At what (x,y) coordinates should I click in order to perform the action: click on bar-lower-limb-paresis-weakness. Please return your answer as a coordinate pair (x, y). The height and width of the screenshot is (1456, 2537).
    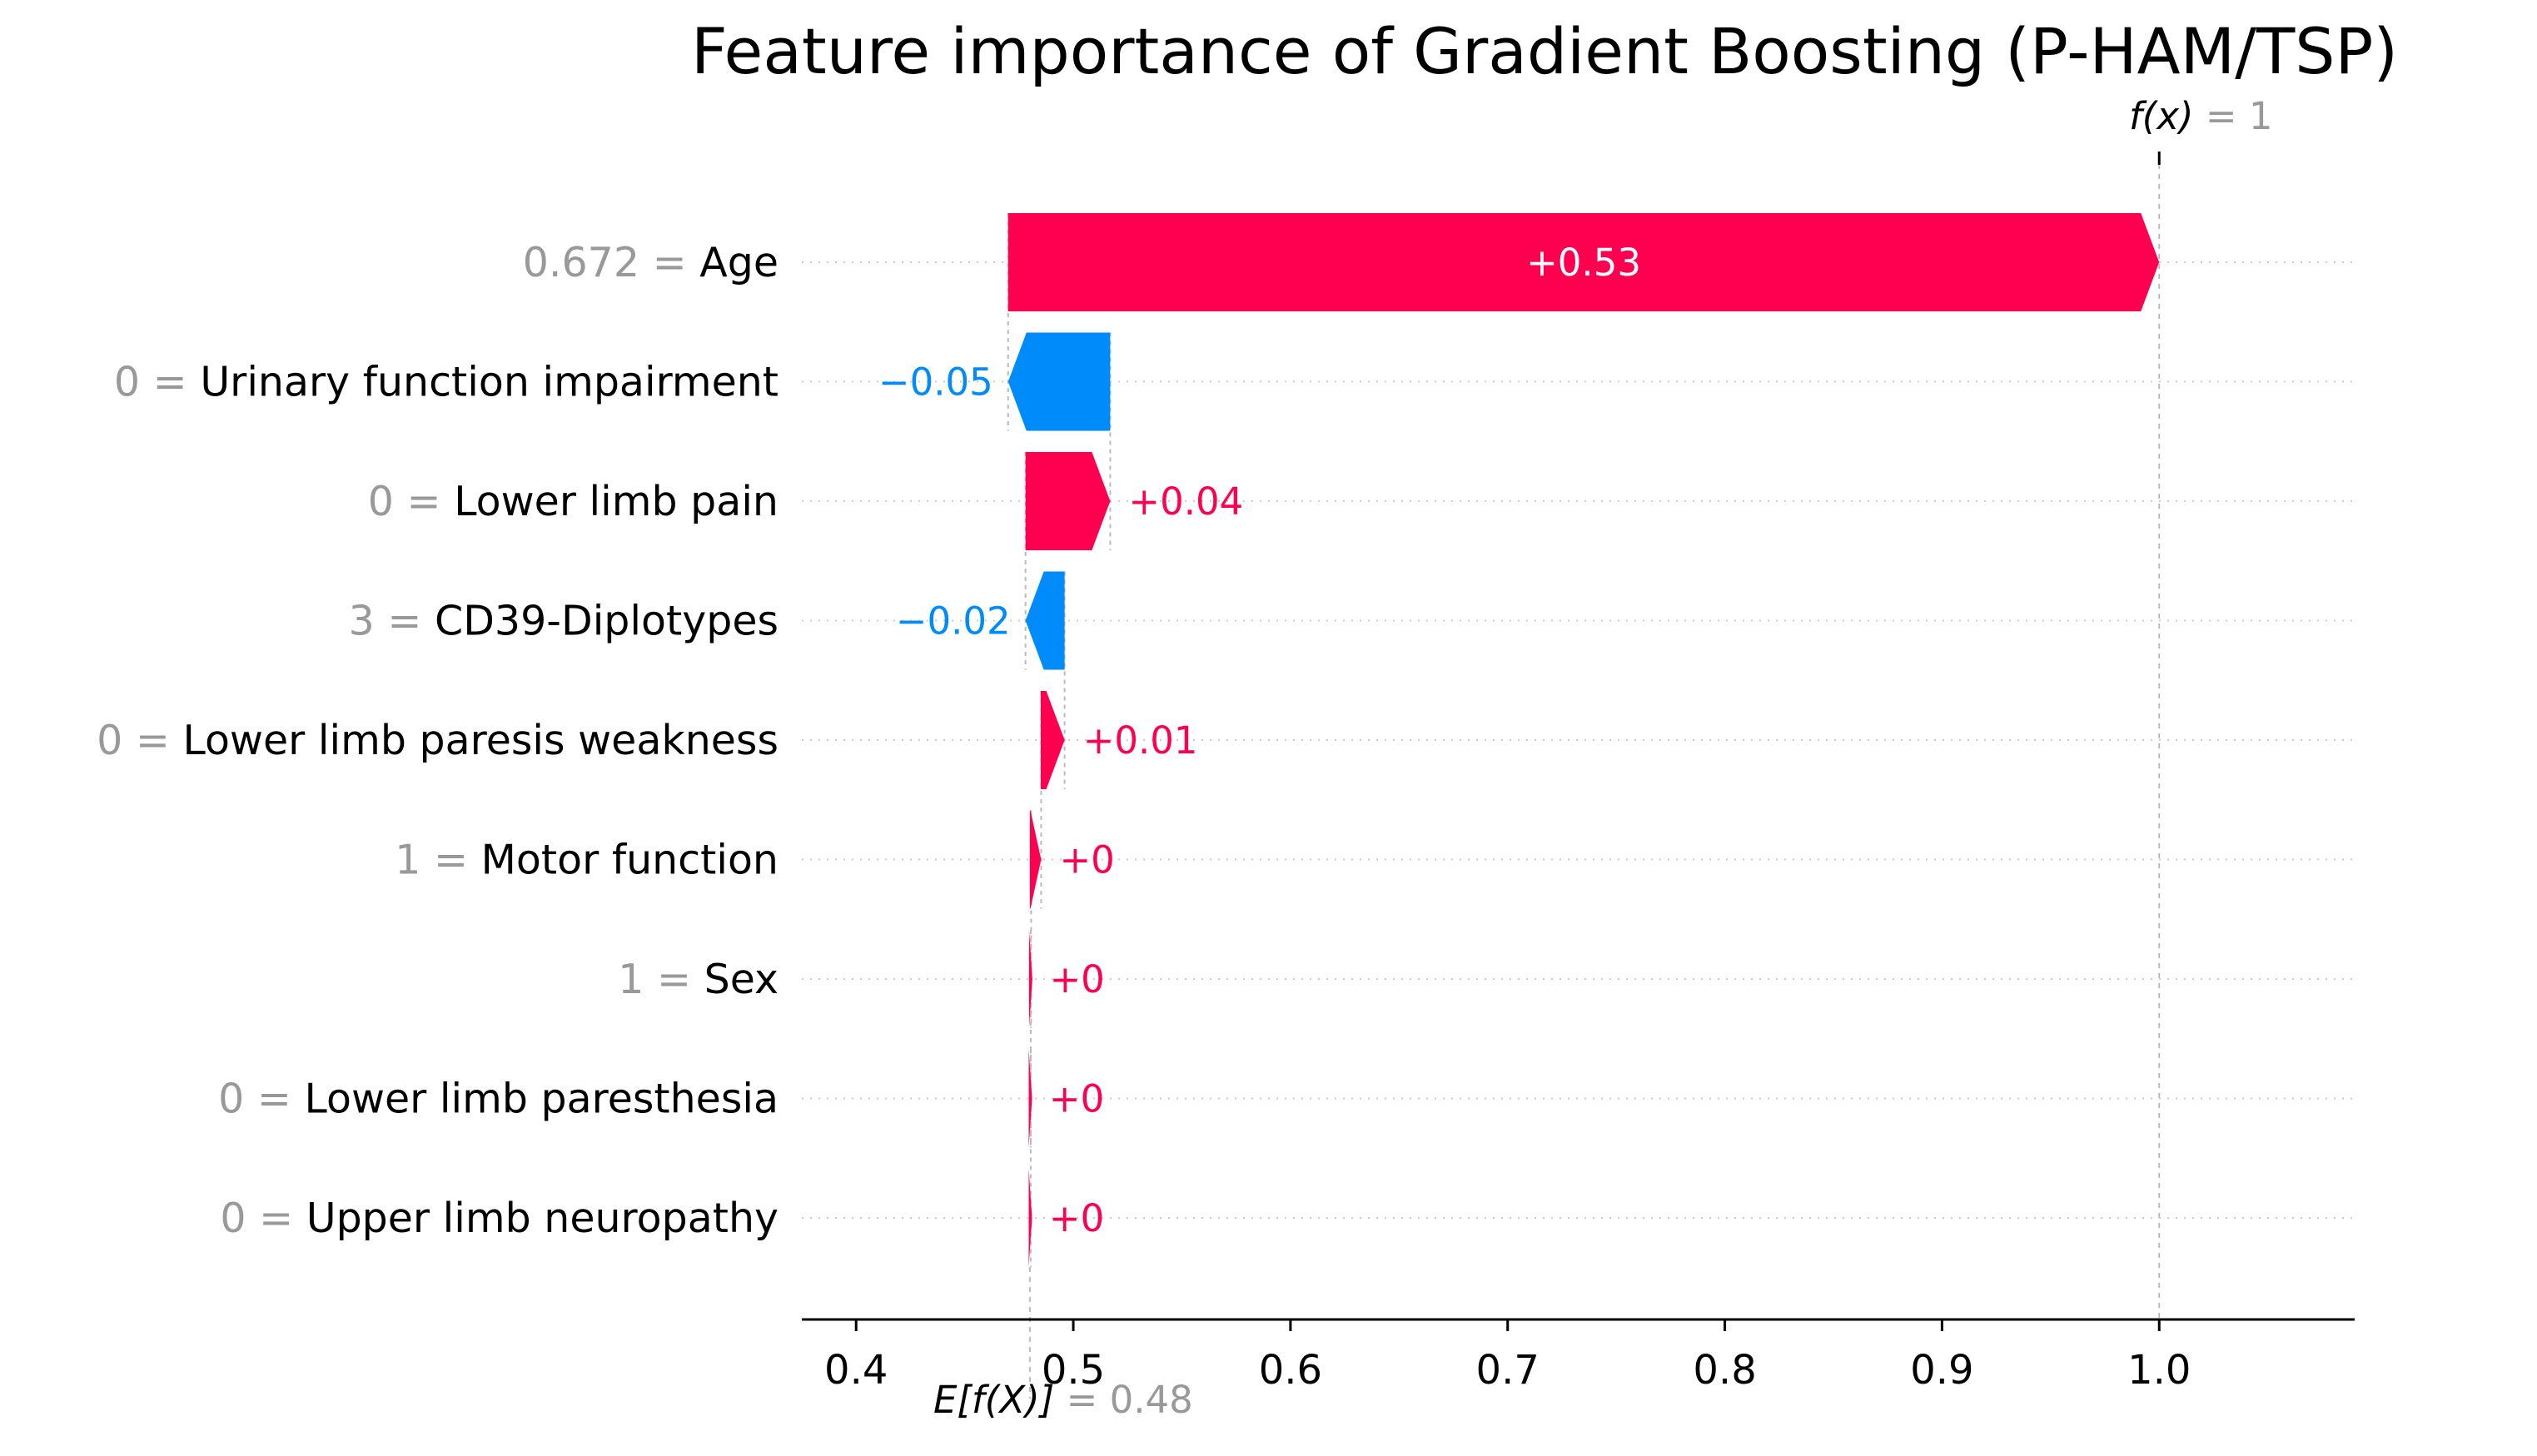
    Looking at the image, I should click on (1052, 740).